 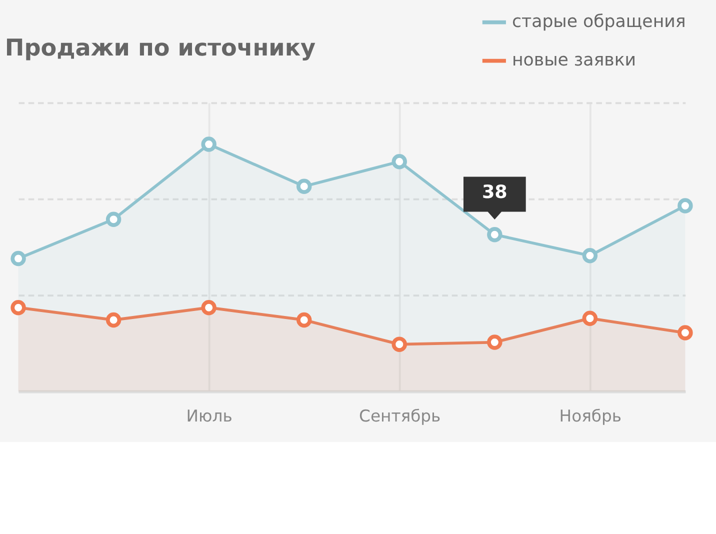 I want to click on x-tick-label: Июль, so click(x=209, y=416).